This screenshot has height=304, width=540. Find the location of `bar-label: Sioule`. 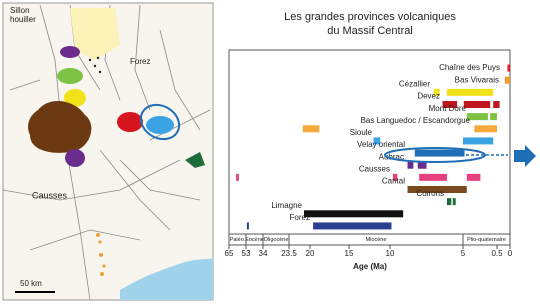

bar-label: Sioule is located at coordinates (361, 132).